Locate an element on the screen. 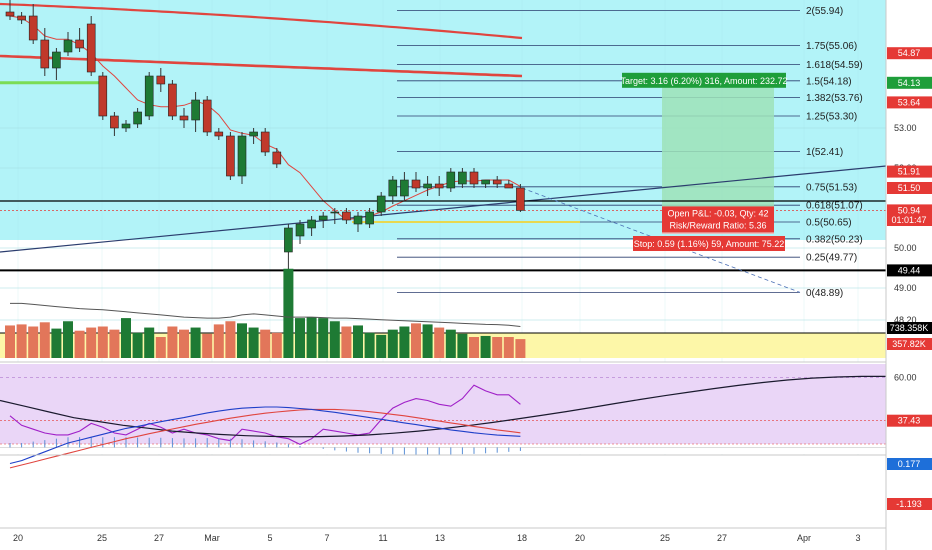  time-tick-label: Mar is located at coordinates (212, 538).